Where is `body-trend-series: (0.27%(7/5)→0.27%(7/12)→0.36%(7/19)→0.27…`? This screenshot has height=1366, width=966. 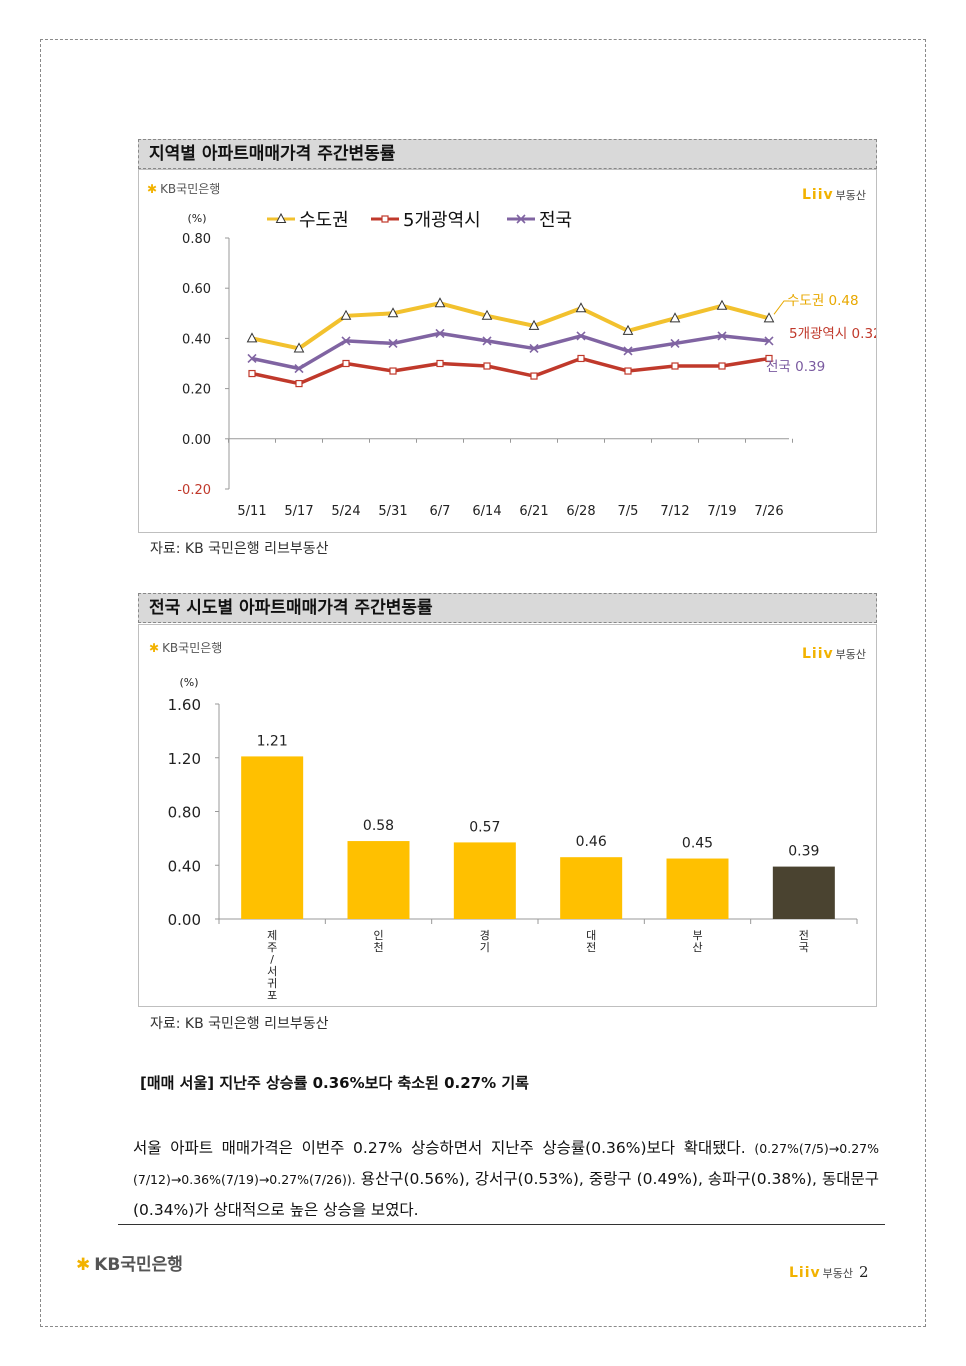 body-trend-series: (0.27%(7/5)→0.27%(7/12)→0.36%(7/19)→0.27… is located at coordinates (506, 1164).